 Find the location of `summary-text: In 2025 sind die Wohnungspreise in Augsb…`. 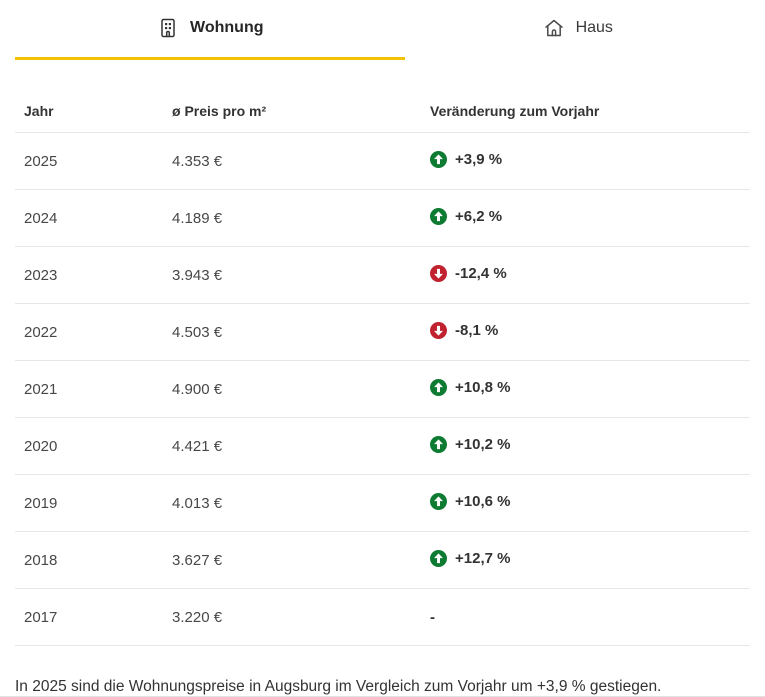

summary-text: In 2025 sind die Wohnungspreise in Augsb… is located at coordinates (338, 686).